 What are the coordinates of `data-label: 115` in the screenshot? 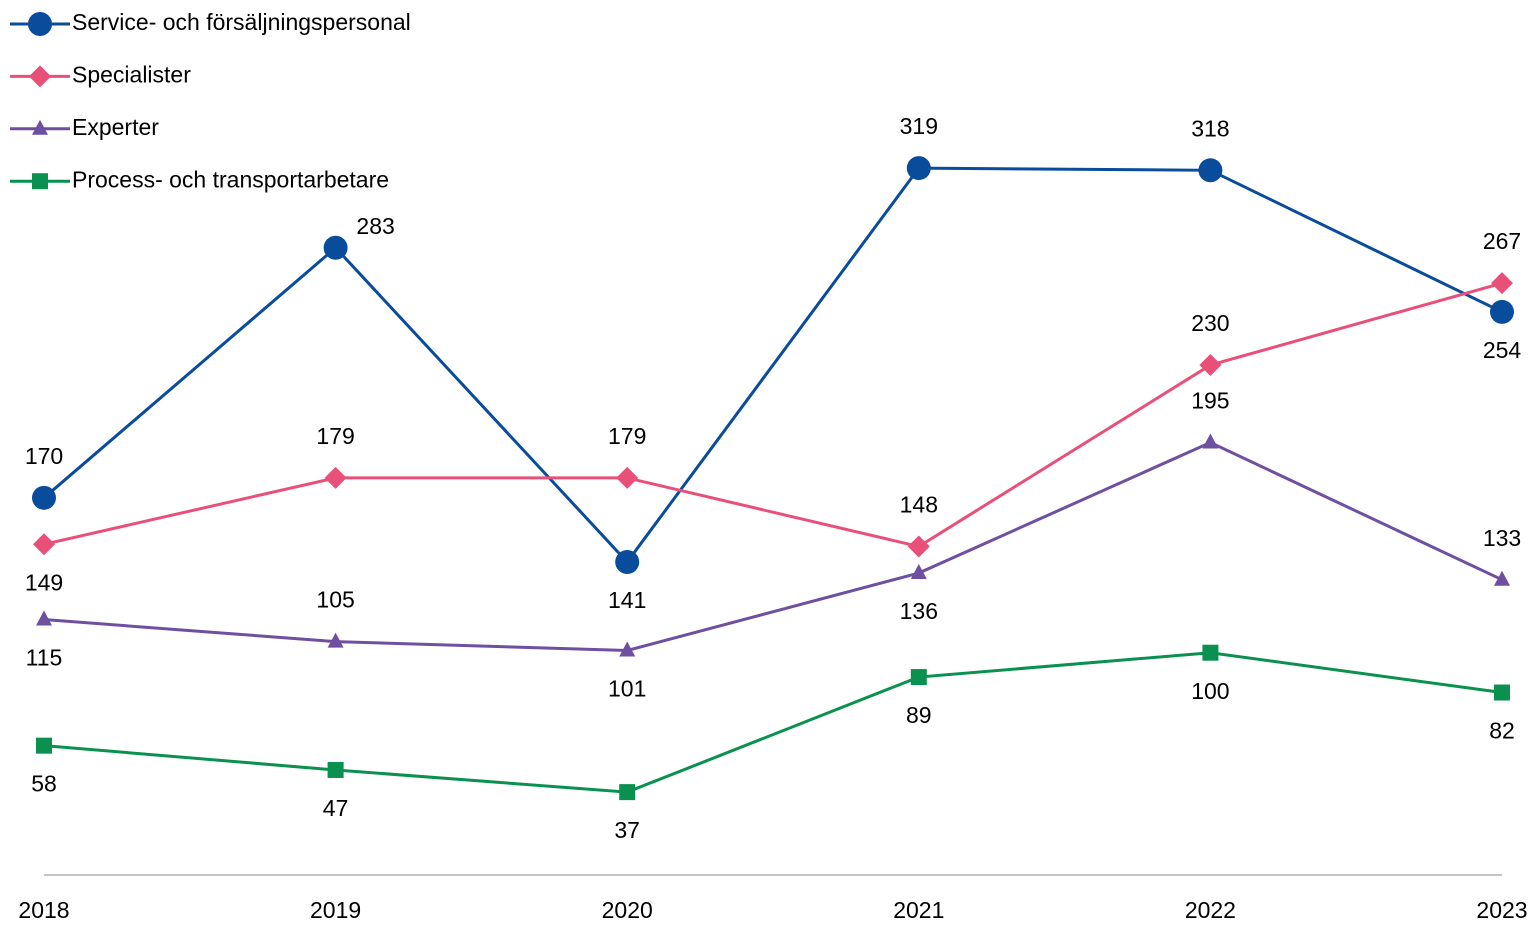 It's located at (44, 658).